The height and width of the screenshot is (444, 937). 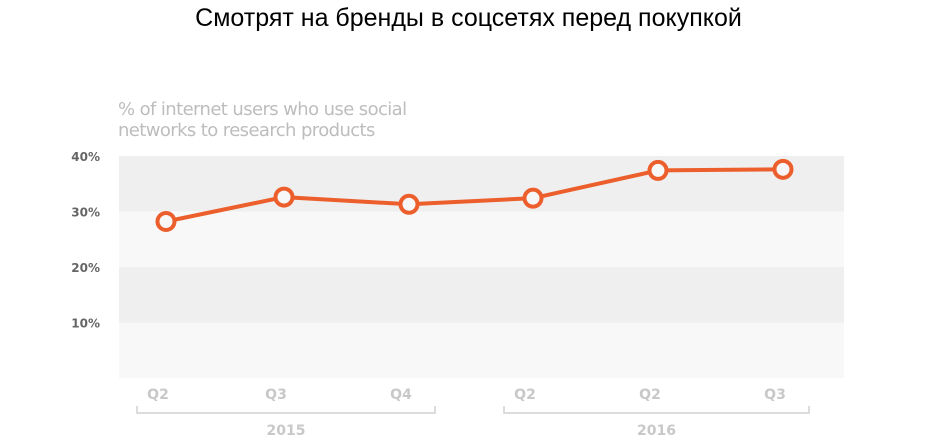 What do you see at coordinates (85, 157) in the screenshot?
I see `y-tick-label: 40%` at bounding box center [85, 157].